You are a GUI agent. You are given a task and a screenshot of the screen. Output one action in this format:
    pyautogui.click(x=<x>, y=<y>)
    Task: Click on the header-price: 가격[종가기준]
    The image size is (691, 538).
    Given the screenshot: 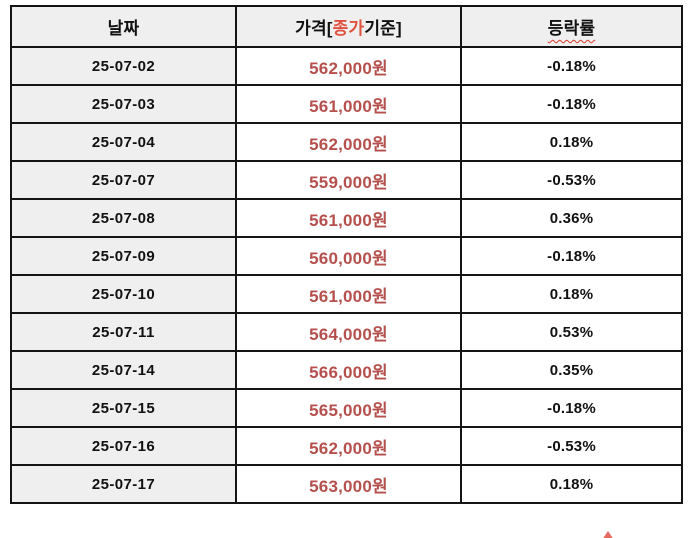 What is the action you would take?
    pyautogui.click(x=348, y=26)
    